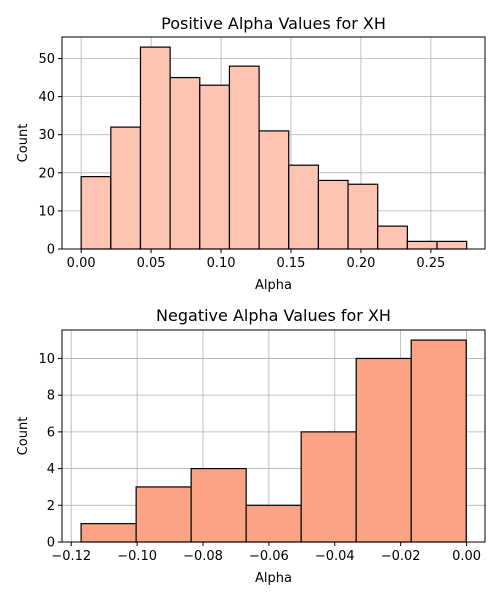 This screenshot has height=600, width=500. What do you see at coordinates (430, 263) in the screenshot?
I see `x-tick-label: 0.25` at bounding box center [430, 263].